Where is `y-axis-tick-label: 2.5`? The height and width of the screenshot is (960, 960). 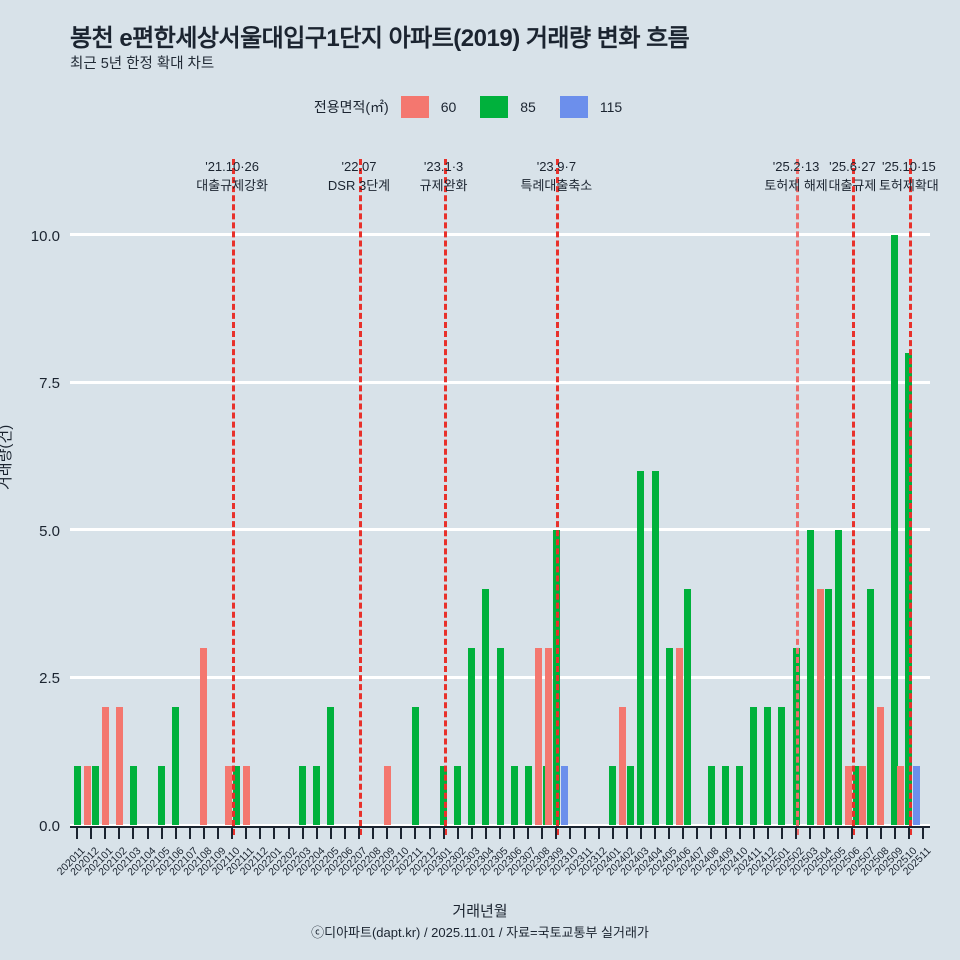
y-axis-tick-label: 2.5 is located at coordinates (49, 679).